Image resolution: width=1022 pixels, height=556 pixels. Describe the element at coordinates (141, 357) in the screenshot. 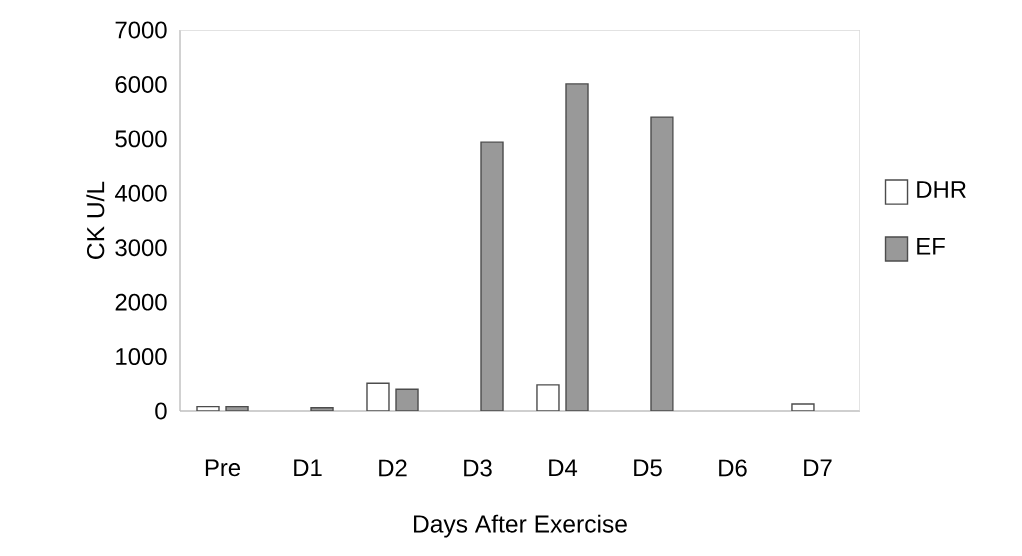

I see `y-tick-label: 1000` at that location.